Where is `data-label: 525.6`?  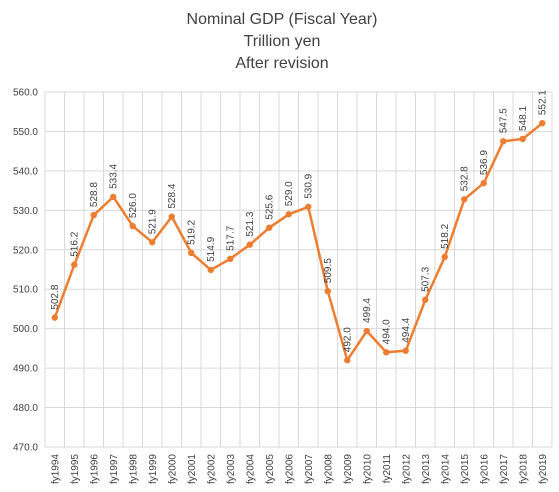
data-label: 525.6 is located at coordinates (270, 206).